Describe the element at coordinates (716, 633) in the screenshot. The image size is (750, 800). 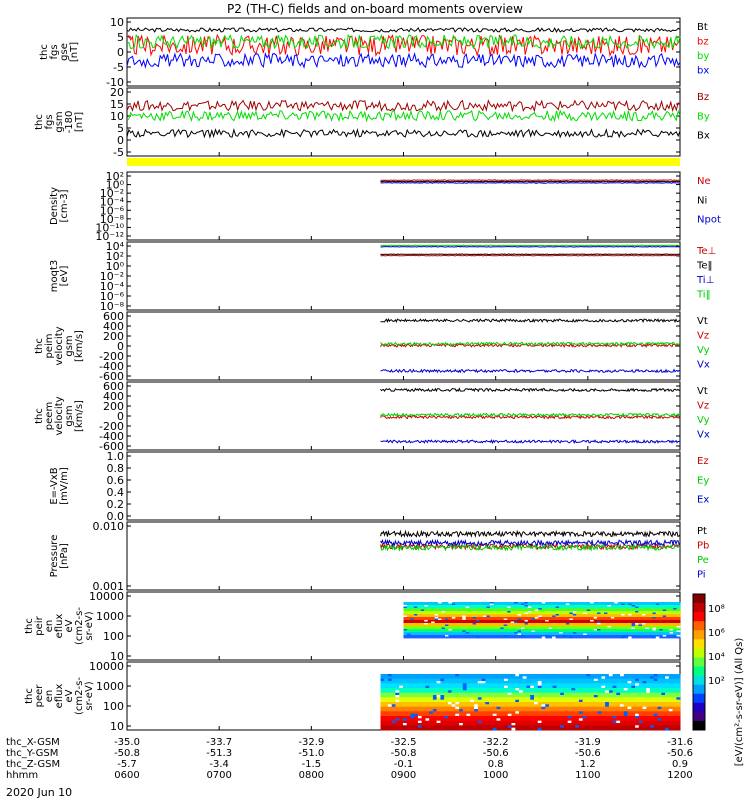
I see `colorbar-tick: 10⁶` at that location.